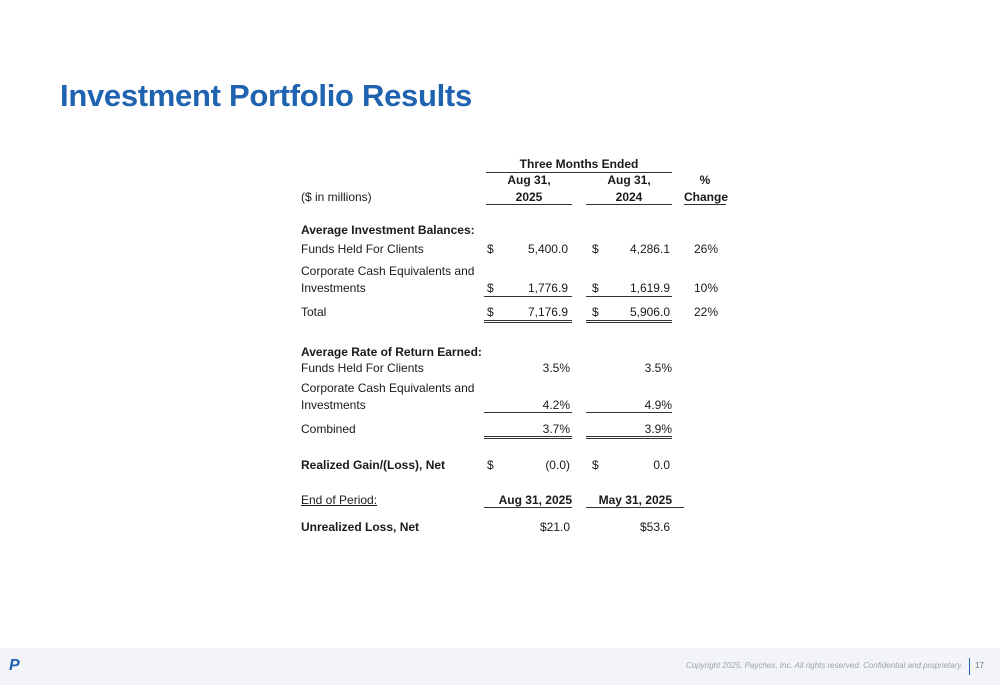 This screenshot has width=1000, height=685. What do you see at coordinates (339, 500) in the screenshot?
I see `row-label-end-of-period: End of Period:` at bounding box center [339, 500].